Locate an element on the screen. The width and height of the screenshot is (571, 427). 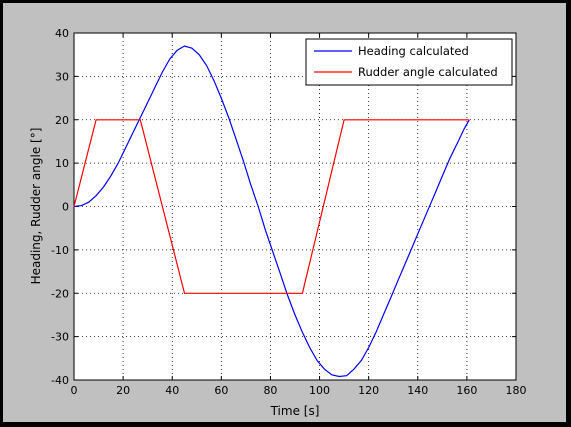
x-tick-label: 60 is located at coordinates (221, 390).